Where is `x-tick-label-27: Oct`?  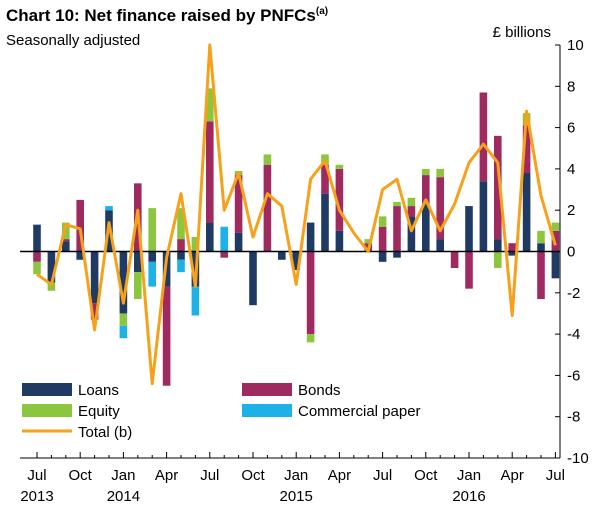 x-tick-label-27: Oct is located at coordinates (426, 475).